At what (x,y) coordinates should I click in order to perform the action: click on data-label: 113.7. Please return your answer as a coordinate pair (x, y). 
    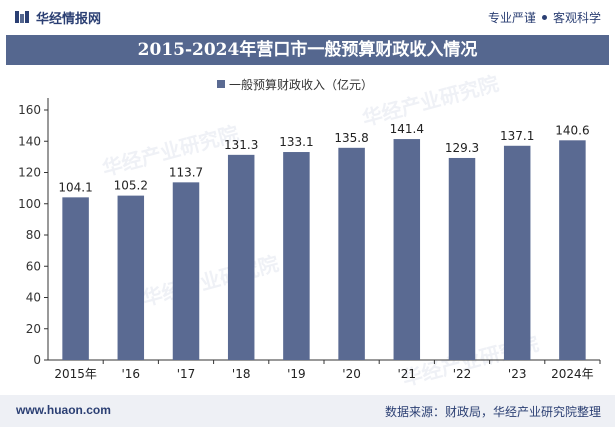
    Looking at the image, I should click on (186, 172).